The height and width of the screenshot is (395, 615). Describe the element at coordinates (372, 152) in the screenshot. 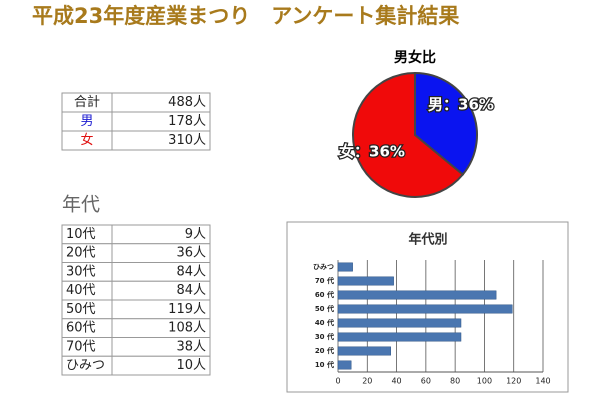

I see `slice-label: 女：36%` at that location.